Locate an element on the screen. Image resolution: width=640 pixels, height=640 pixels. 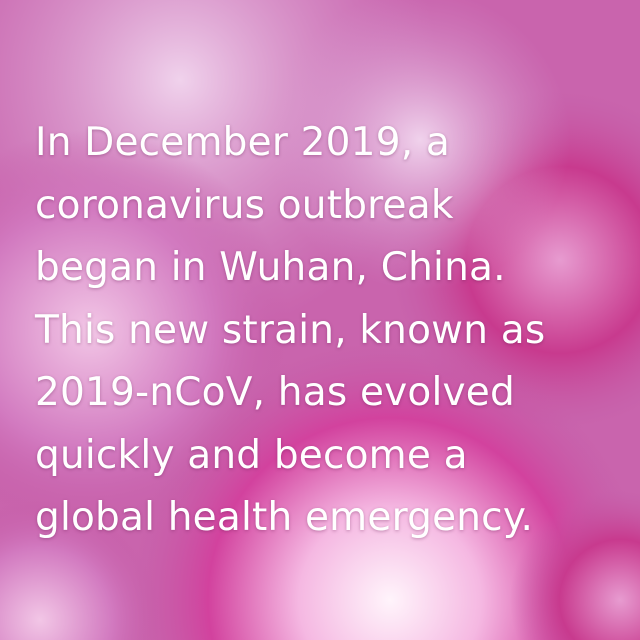
caption-line: coronavirus outbreak is located at coordinates (244, 205).